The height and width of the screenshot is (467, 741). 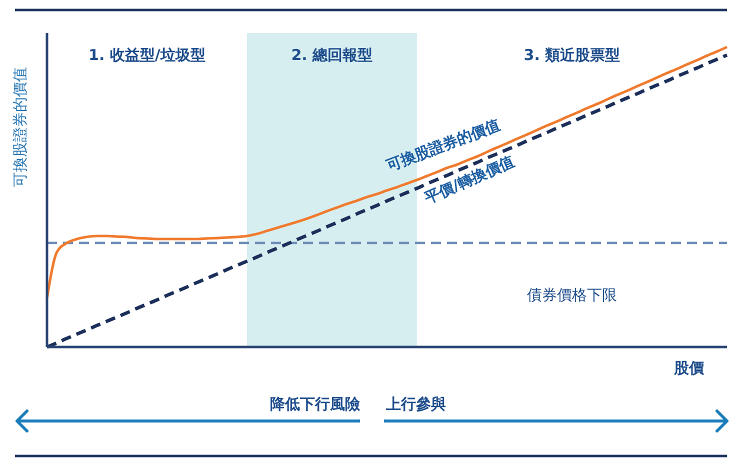 What do you see at coordinates (572, 55) in the screenshot?
I see `annotation: 3. 類近股票型` at bounding box center [572, 55].